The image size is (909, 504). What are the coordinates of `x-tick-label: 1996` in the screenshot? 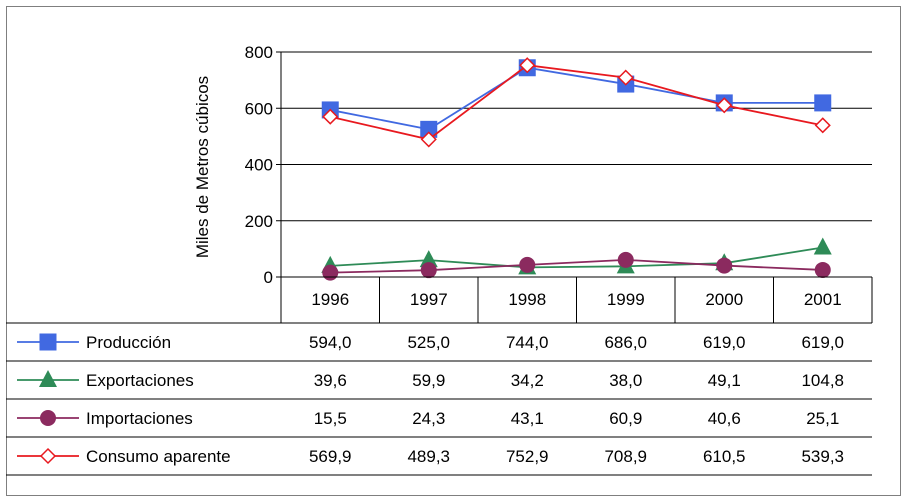 It's located at (330, 299).